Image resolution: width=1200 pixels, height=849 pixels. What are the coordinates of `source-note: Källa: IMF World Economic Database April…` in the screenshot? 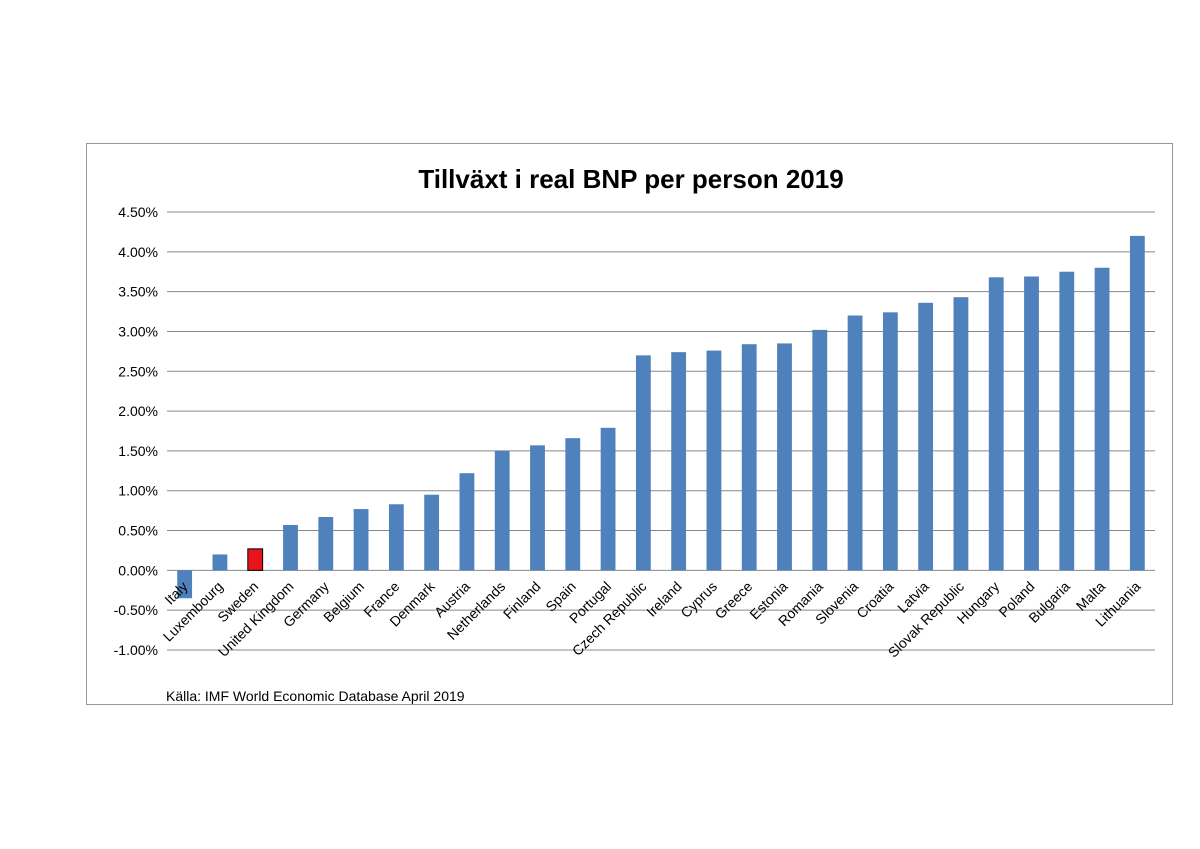 It's located at (315, 696).